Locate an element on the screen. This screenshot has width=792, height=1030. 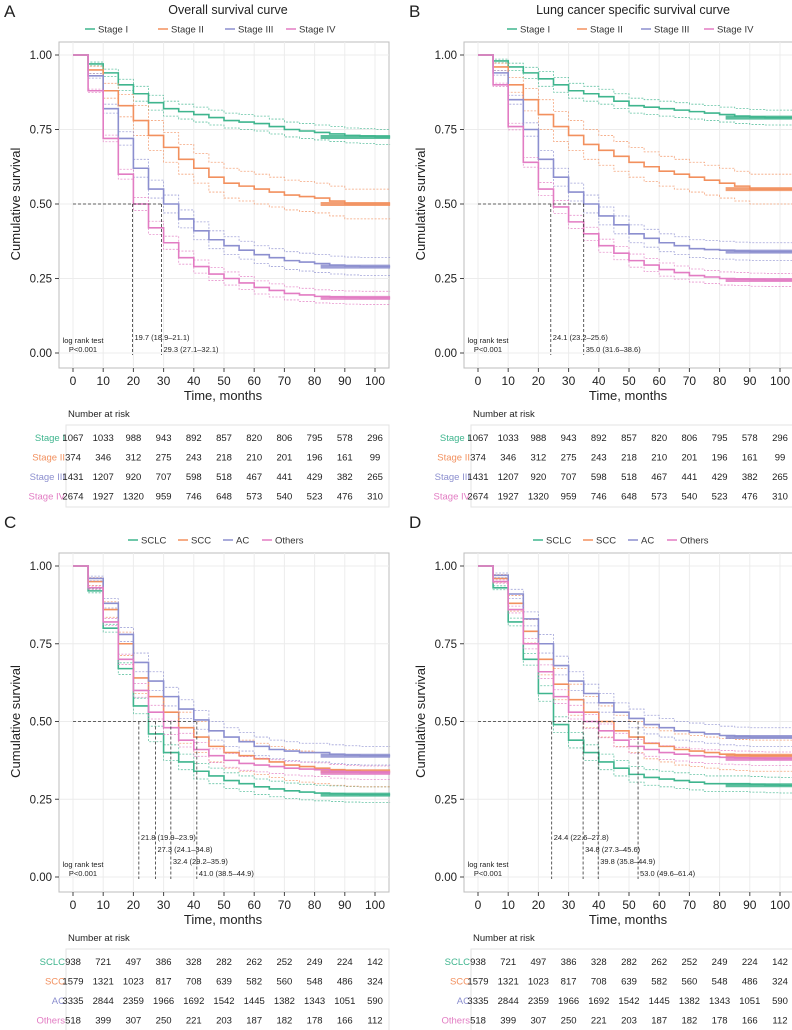
risk-count: 324 is located at coordinates (780, 982).